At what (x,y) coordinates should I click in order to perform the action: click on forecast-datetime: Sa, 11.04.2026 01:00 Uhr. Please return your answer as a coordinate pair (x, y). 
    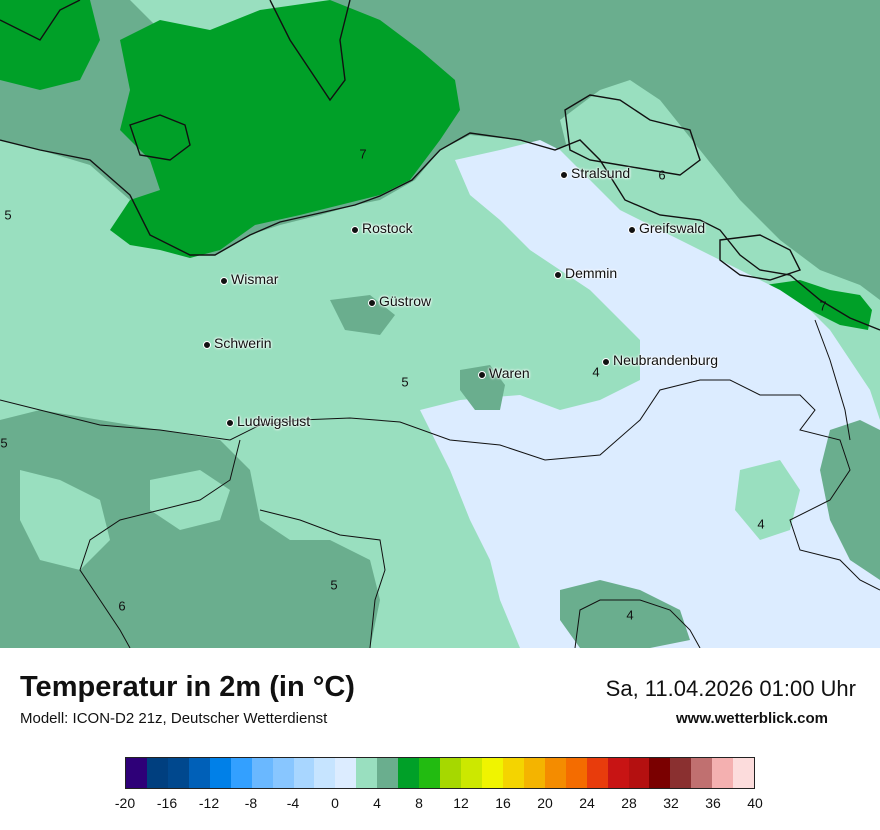
    Looking at the image, I should click on (730, 688).